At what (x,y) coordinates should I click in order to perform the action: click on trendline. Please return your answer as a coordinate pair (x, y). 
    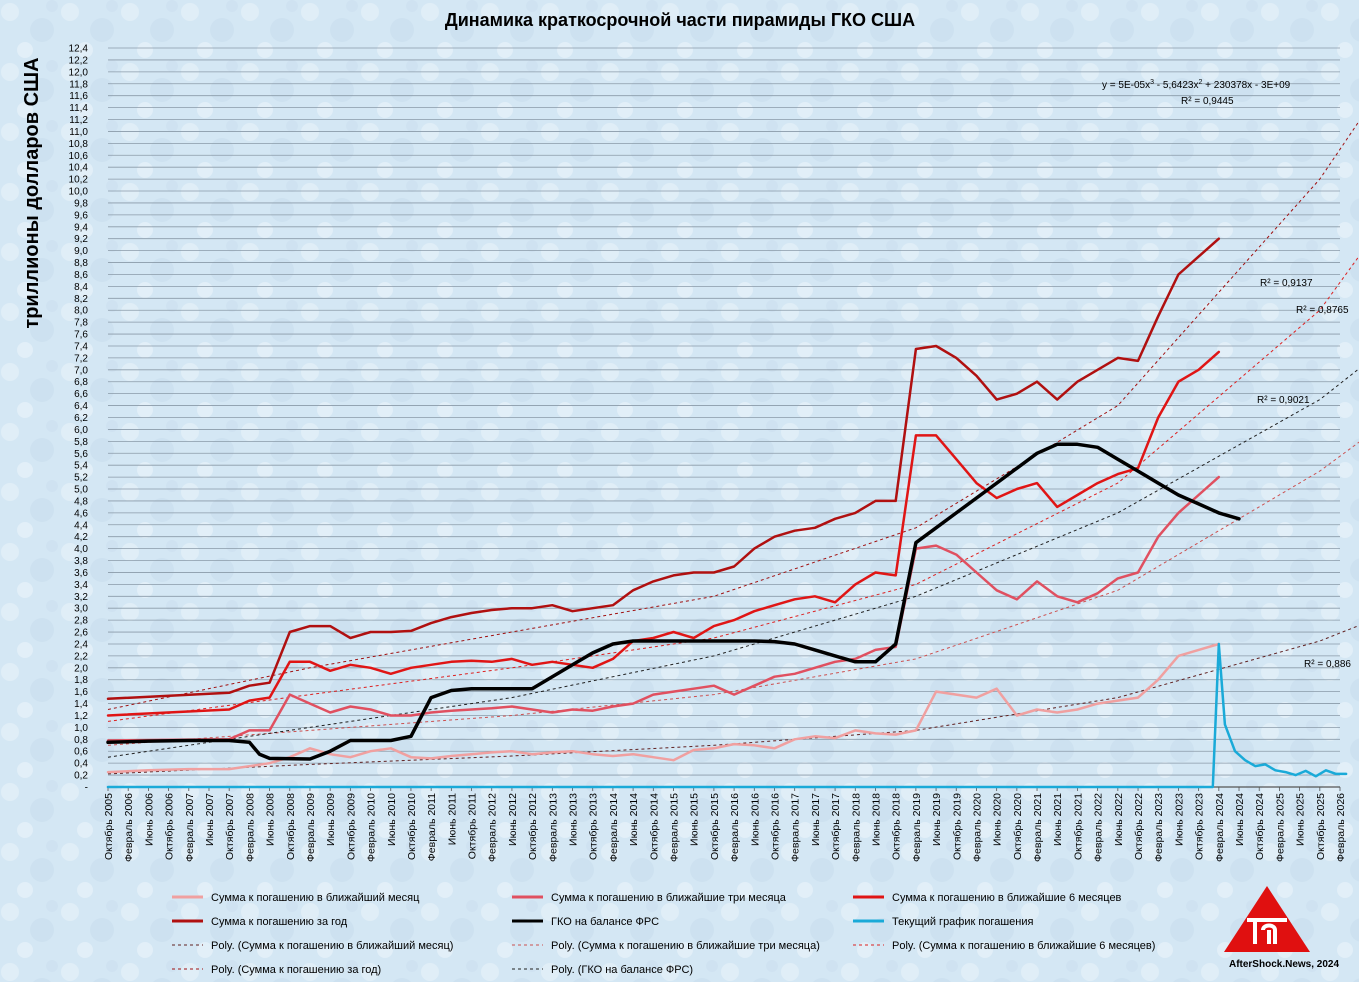
    Looking at the image, I should click on (733, 700).